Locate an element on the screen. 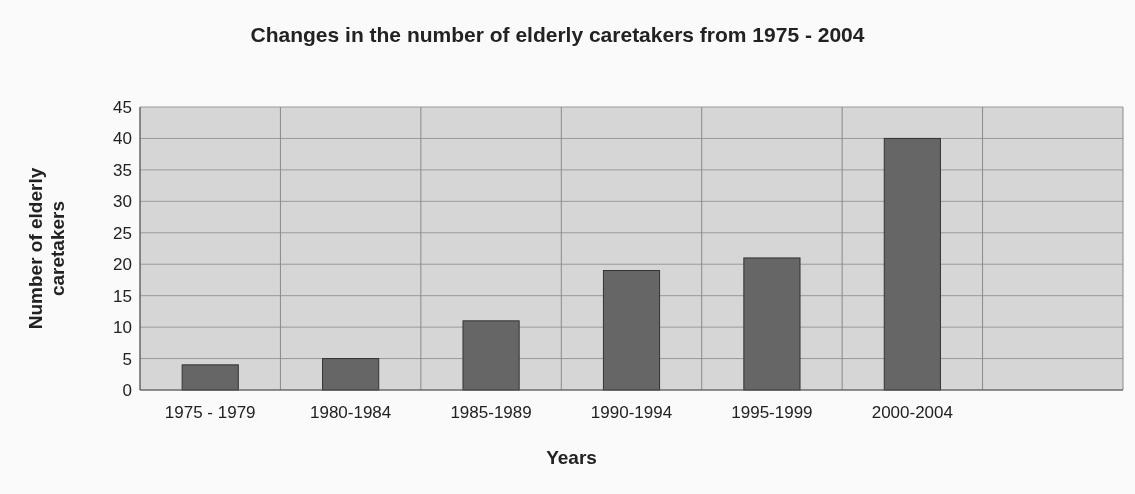  y-tick-label: 25 is located at coordinates (122, 233).